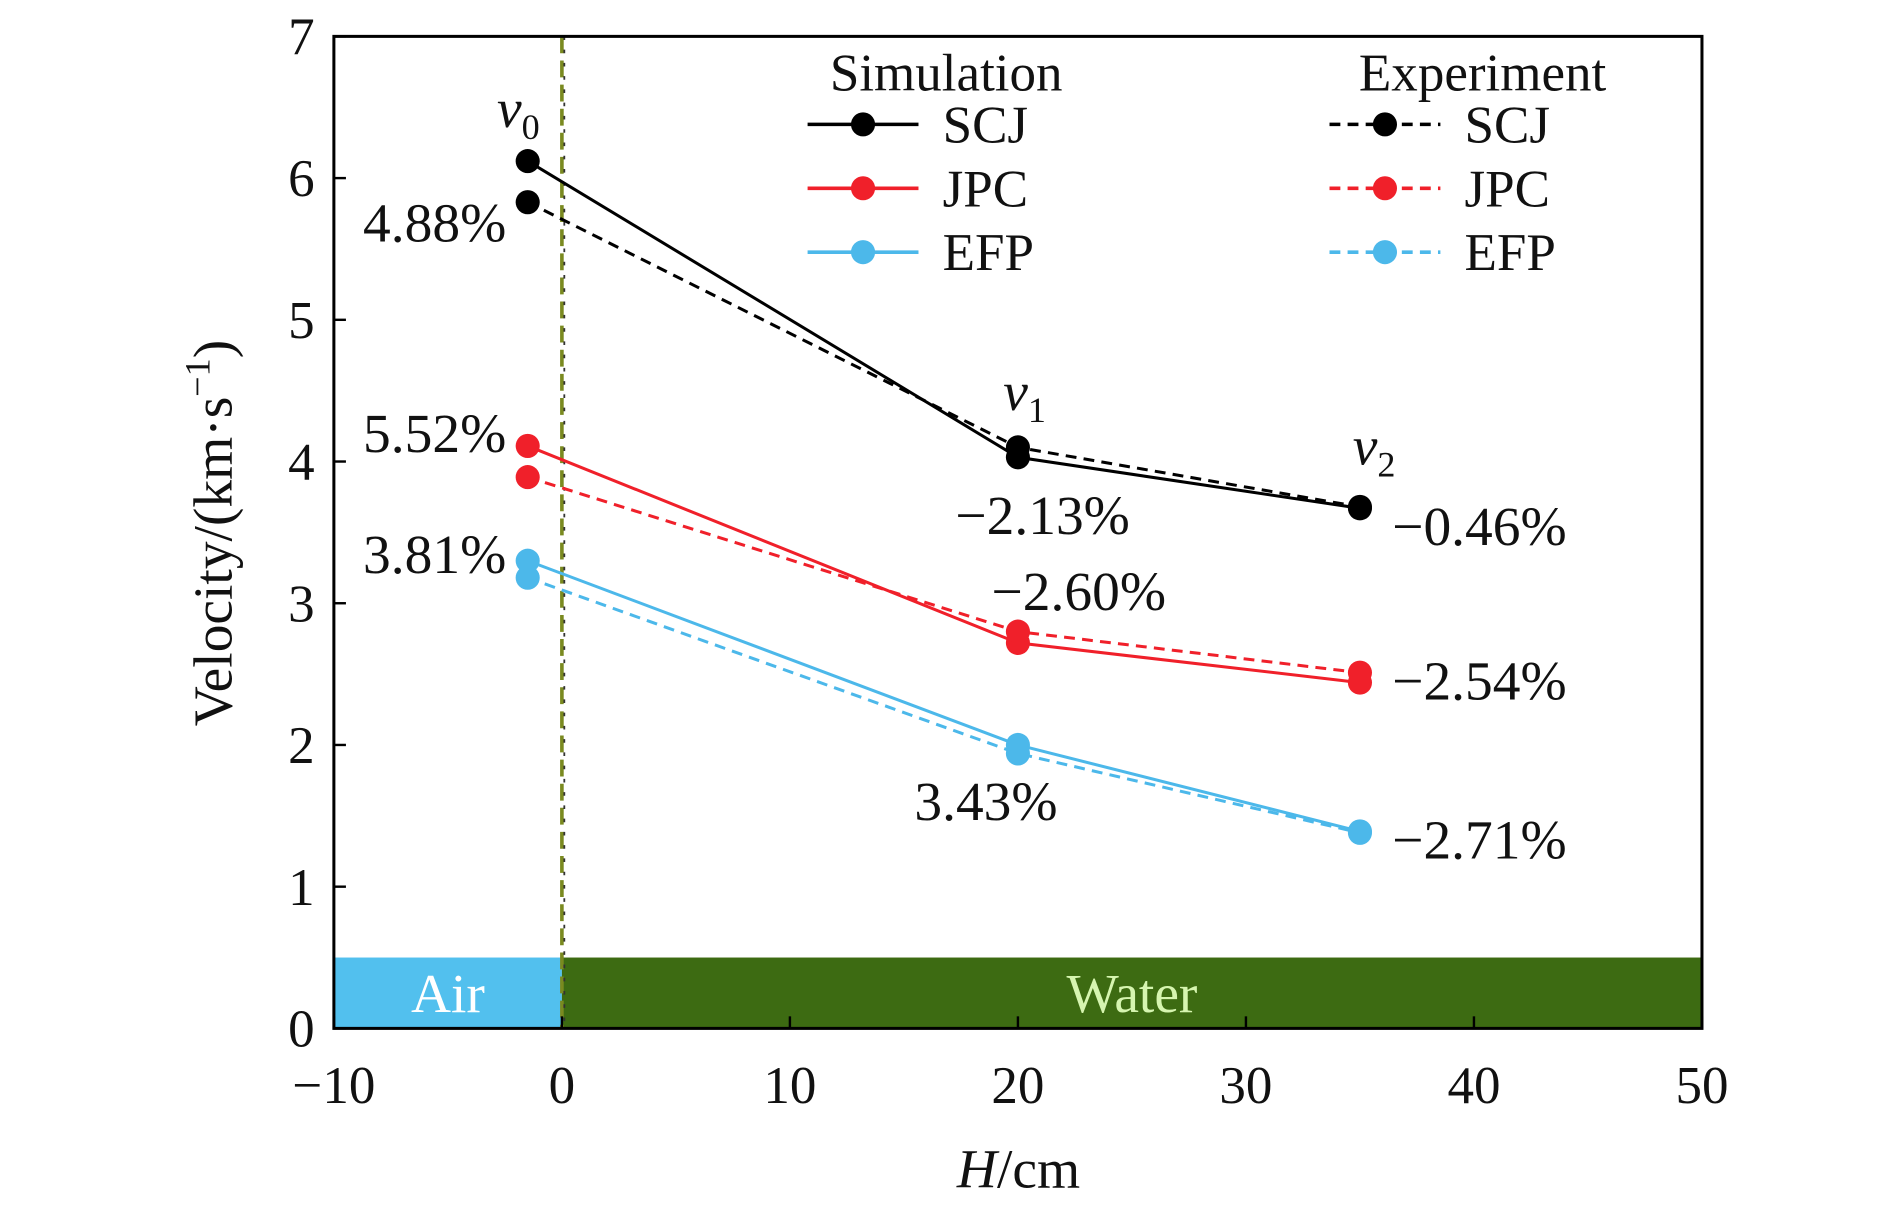 The image size is (1890, 1207). What do you see at coordinates (944, 575) in the screenshot?
I see `series-line-experiment-jpc` at bounding box center [944, 575].